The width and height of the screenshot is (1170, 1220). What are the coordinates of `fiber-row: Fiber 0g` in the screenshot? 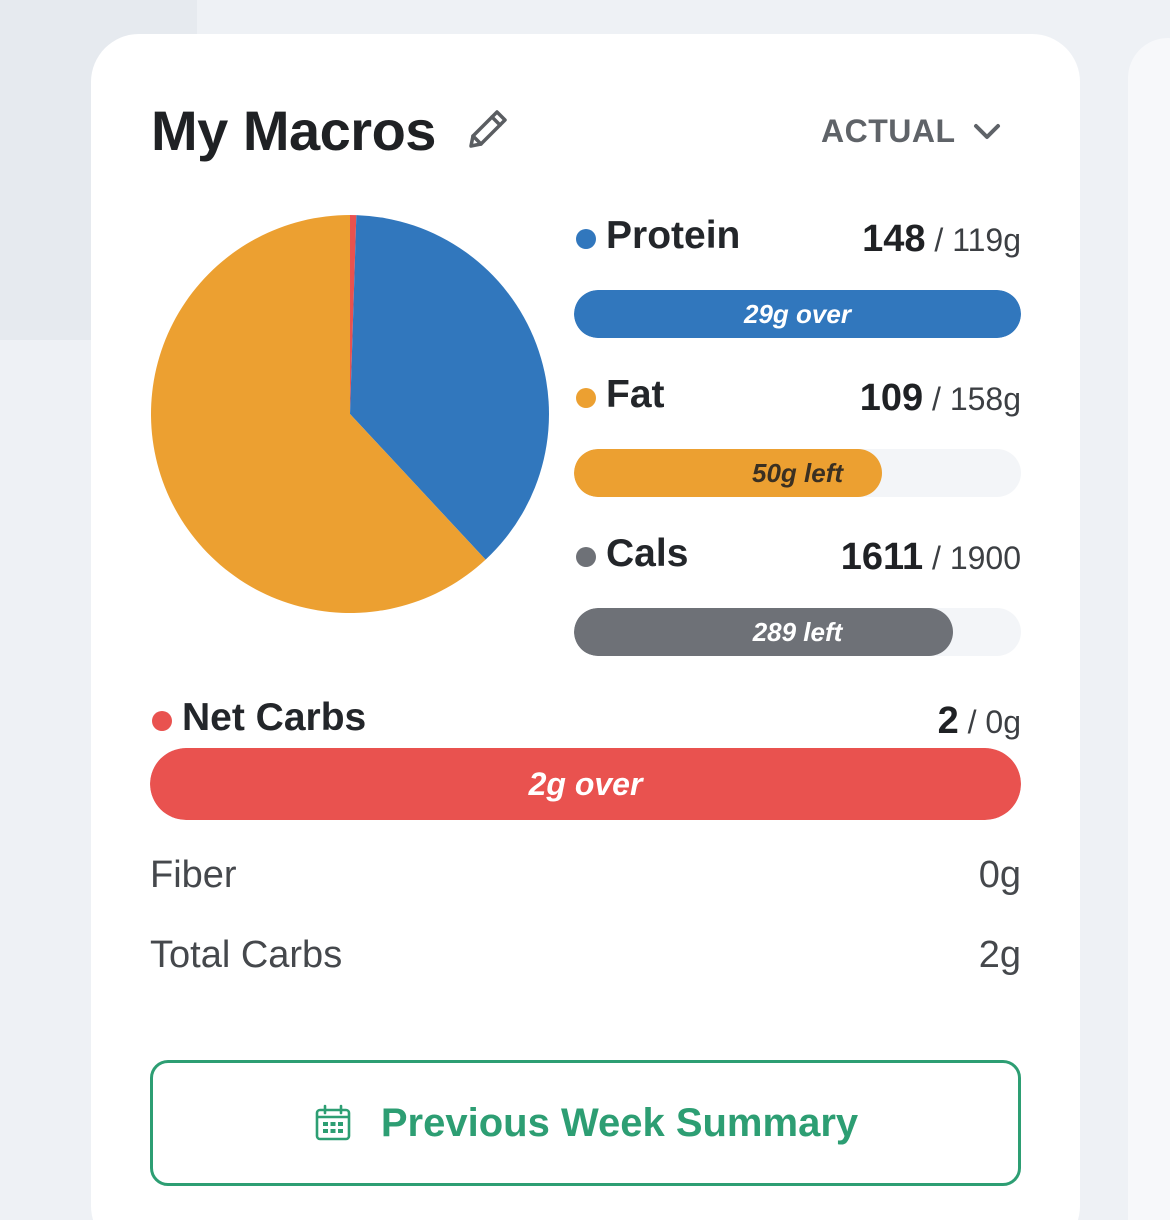 It's located at (585, 879).